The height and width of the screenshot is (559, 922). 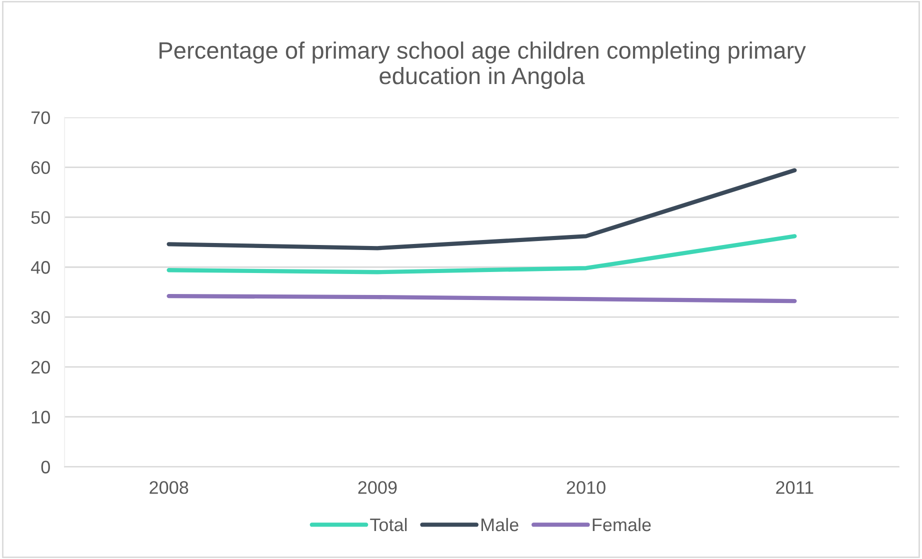 What do you see at coordinates (388, 525) in the screenshot?
I see `legend-label: Total` at bounding box center [388, 525].